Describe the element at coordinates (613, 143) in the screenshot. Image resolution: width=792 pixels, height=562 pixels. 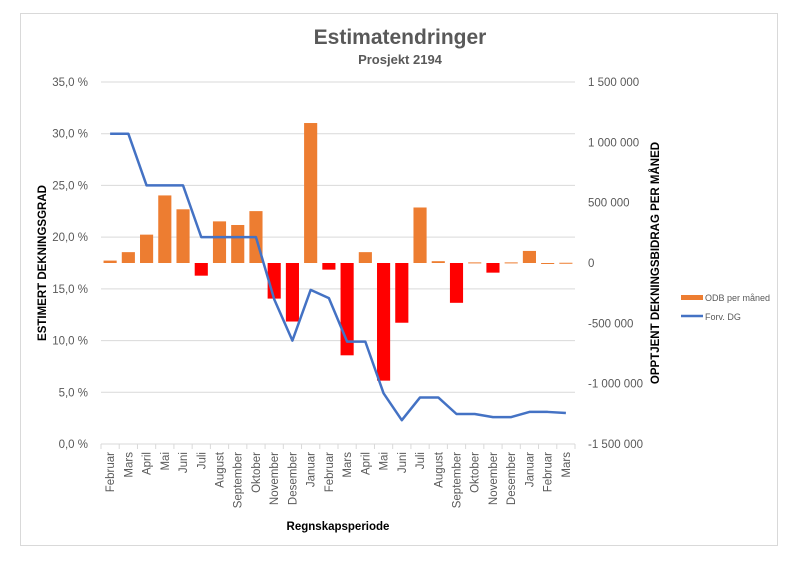
I see `right-tick-label: 1 000 000` at that location.